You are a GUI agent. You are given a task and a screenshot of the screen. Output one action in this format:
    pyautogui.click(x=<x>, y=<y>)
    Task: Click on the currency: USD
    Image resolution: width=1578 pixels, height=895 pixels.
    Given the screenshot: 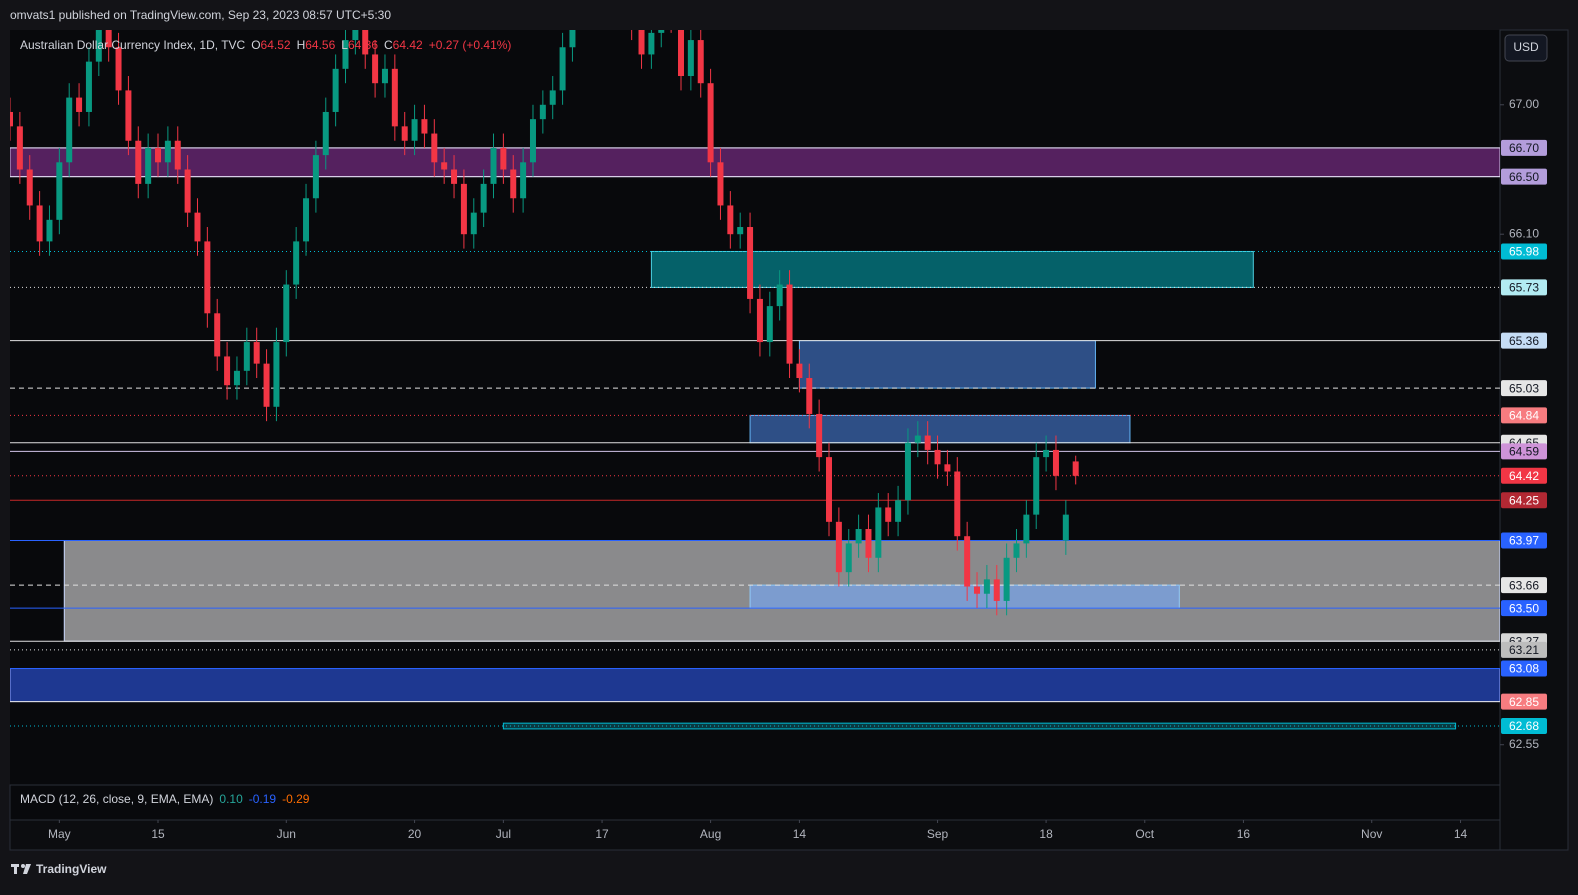 What is the action you would take?
    pyautogui.click(x=1526, y=47)
    